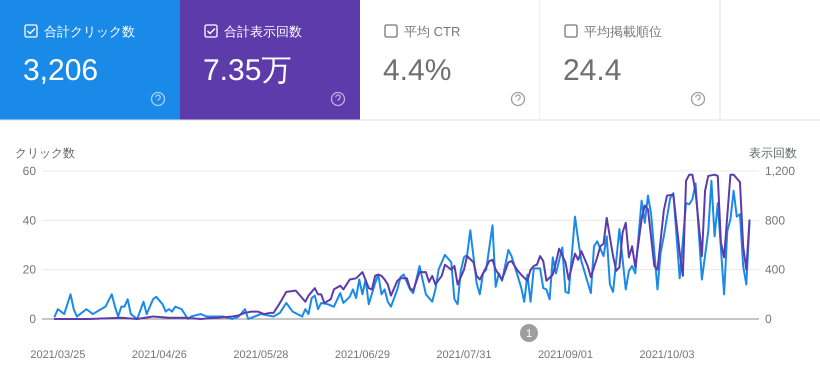 Image resolution: width=820 pixels, height=392 pixels. I want to click on y2-tick-label: 1,200, so click(780, 171).